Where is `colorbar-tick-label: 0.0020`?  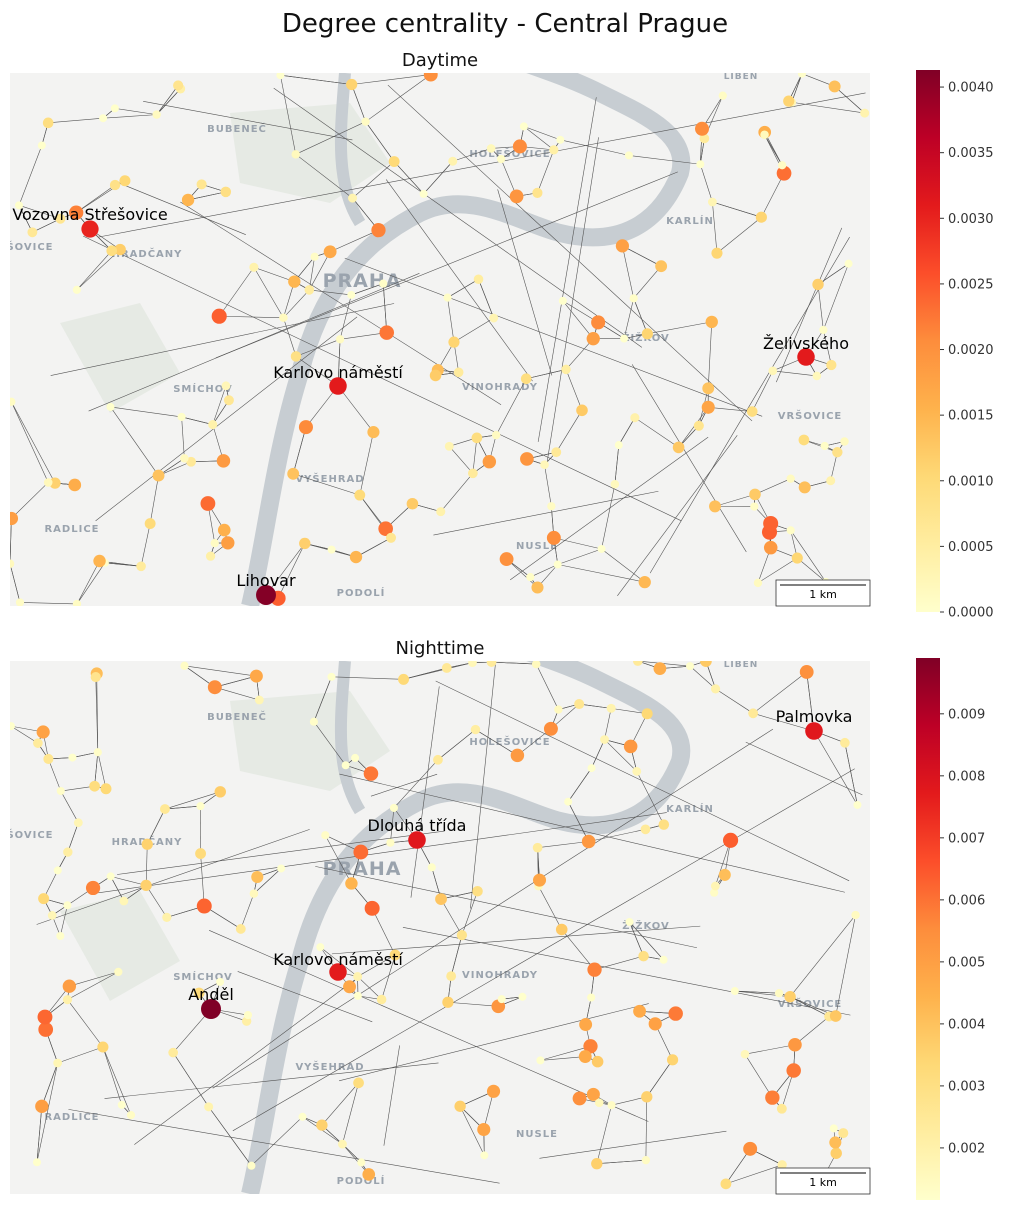 colorbar-tick-label: 0.0020 is located at coordinates (971, 350).